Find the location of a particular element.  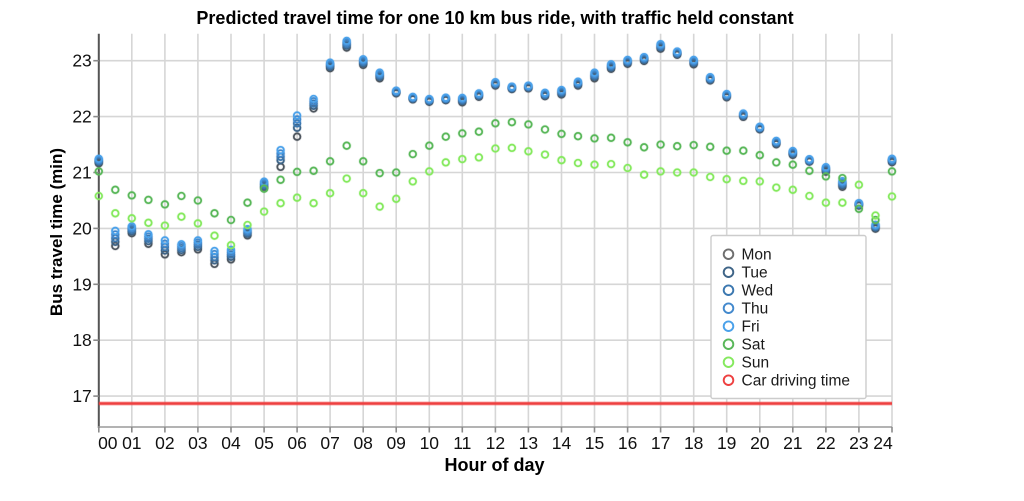

svg-text: Fri is located at coordinates (751, 327).